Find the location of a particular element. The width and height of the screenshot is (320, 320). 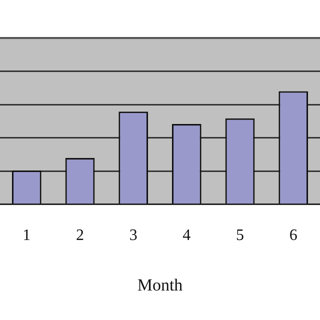

x-tick-label: 2 is located at coordinates (80, 235).